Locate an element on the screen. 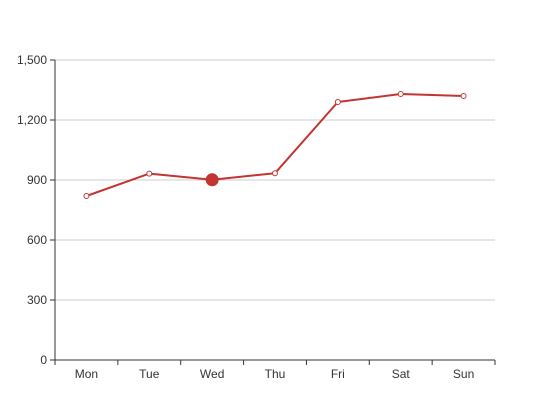  data-point-highlighted is located at coordinates (212, 180).